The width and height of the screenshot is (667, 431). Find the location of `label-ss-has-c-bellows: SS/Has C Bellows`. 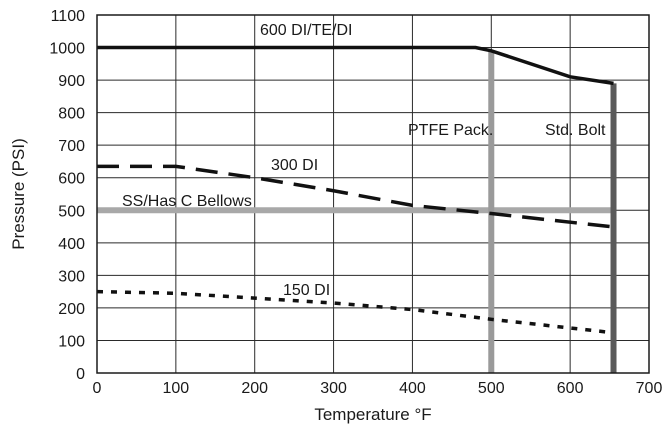

label-ss-has-c-bellows: SS/Has C Bellows is located at coordinates (187, 201).